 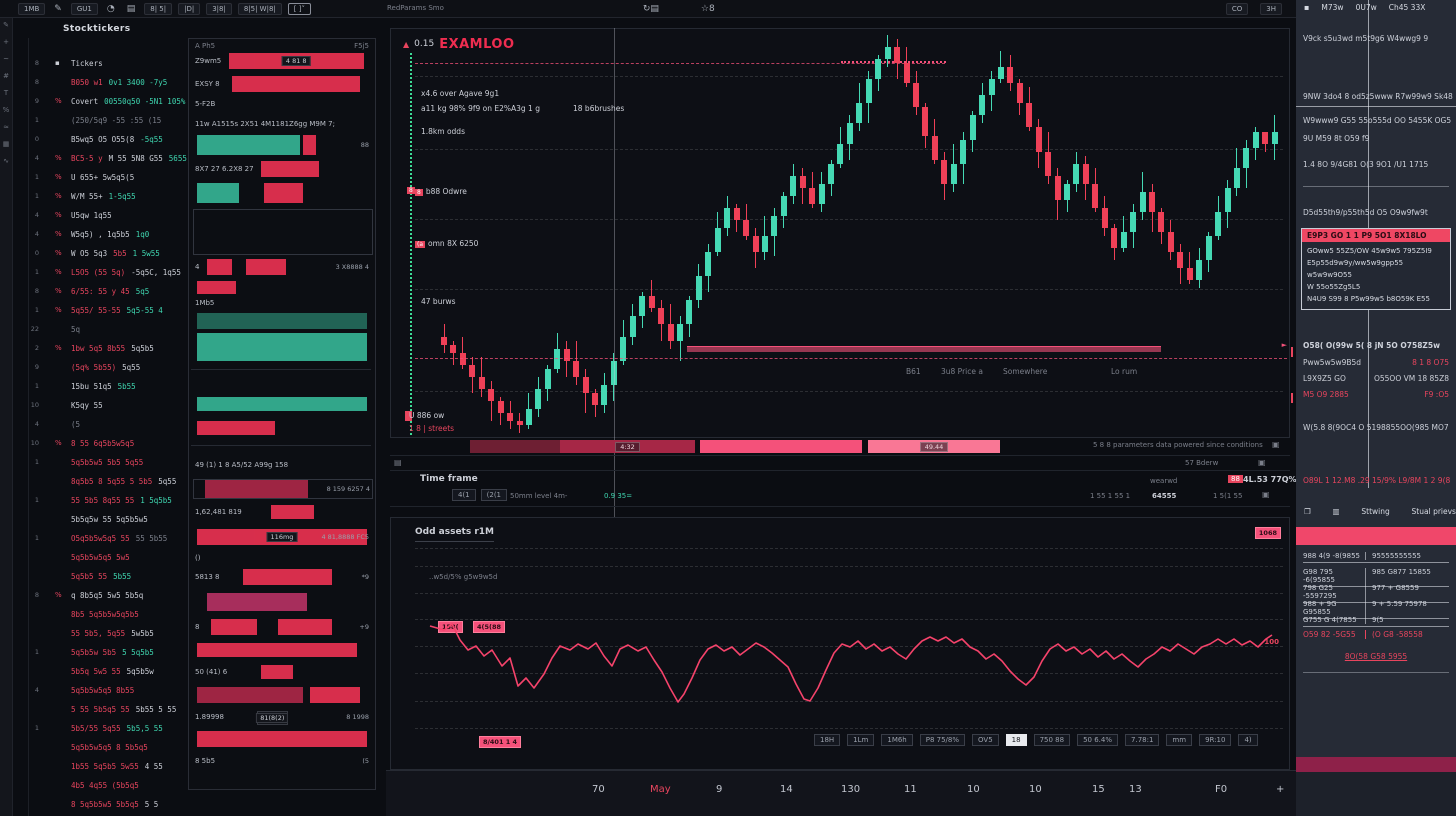 What do you see at coordinates (1332, 7) in the screenshot?
I see `sidebar-tab-1: M73w` at bounding box center [1332, 7].